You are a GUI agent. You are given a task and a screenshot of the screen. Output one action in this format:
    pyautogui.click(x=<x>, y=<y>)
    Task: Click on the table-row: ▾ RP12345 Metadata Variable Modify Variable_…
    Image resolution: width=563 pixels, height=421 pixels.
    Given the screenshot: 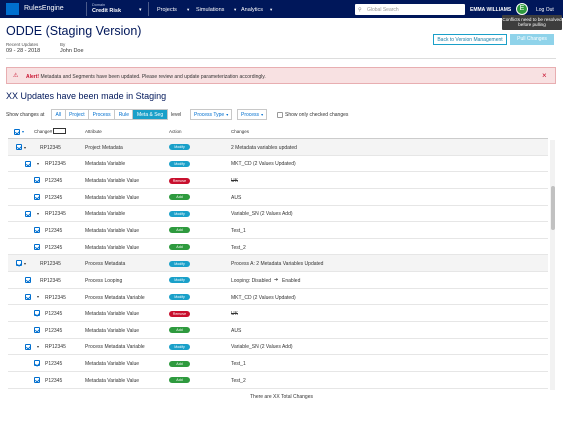 What is the action you would take?
    pyautogui.click(x=278, y=214)
    